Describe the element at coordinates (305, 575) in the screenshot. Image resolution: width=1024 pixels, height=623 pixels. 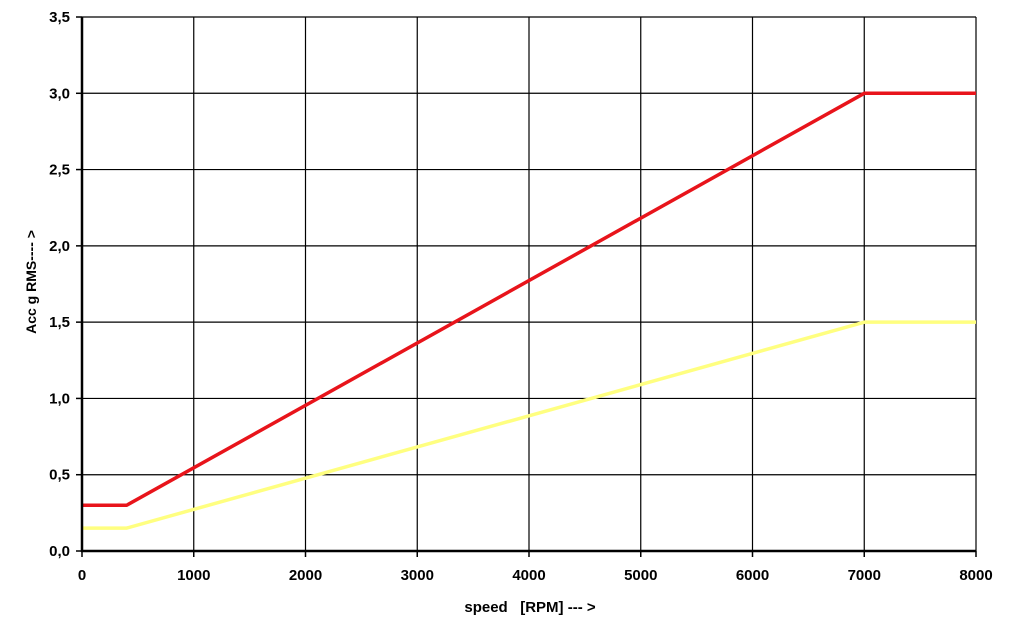
I see `x-tick-label-2: 2000` at that location.